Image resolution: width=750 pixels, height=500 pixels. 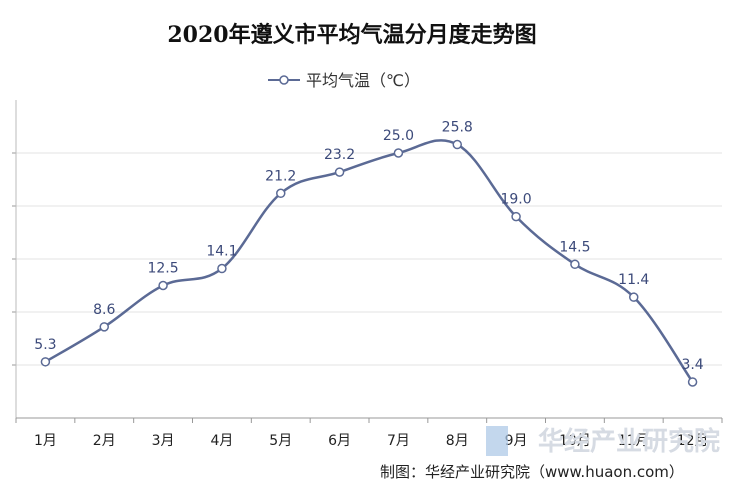 What do you see at coordinates (104, 310) in the screenshot?
I see `data-label: 8.6` at bounding box center [104, 310].